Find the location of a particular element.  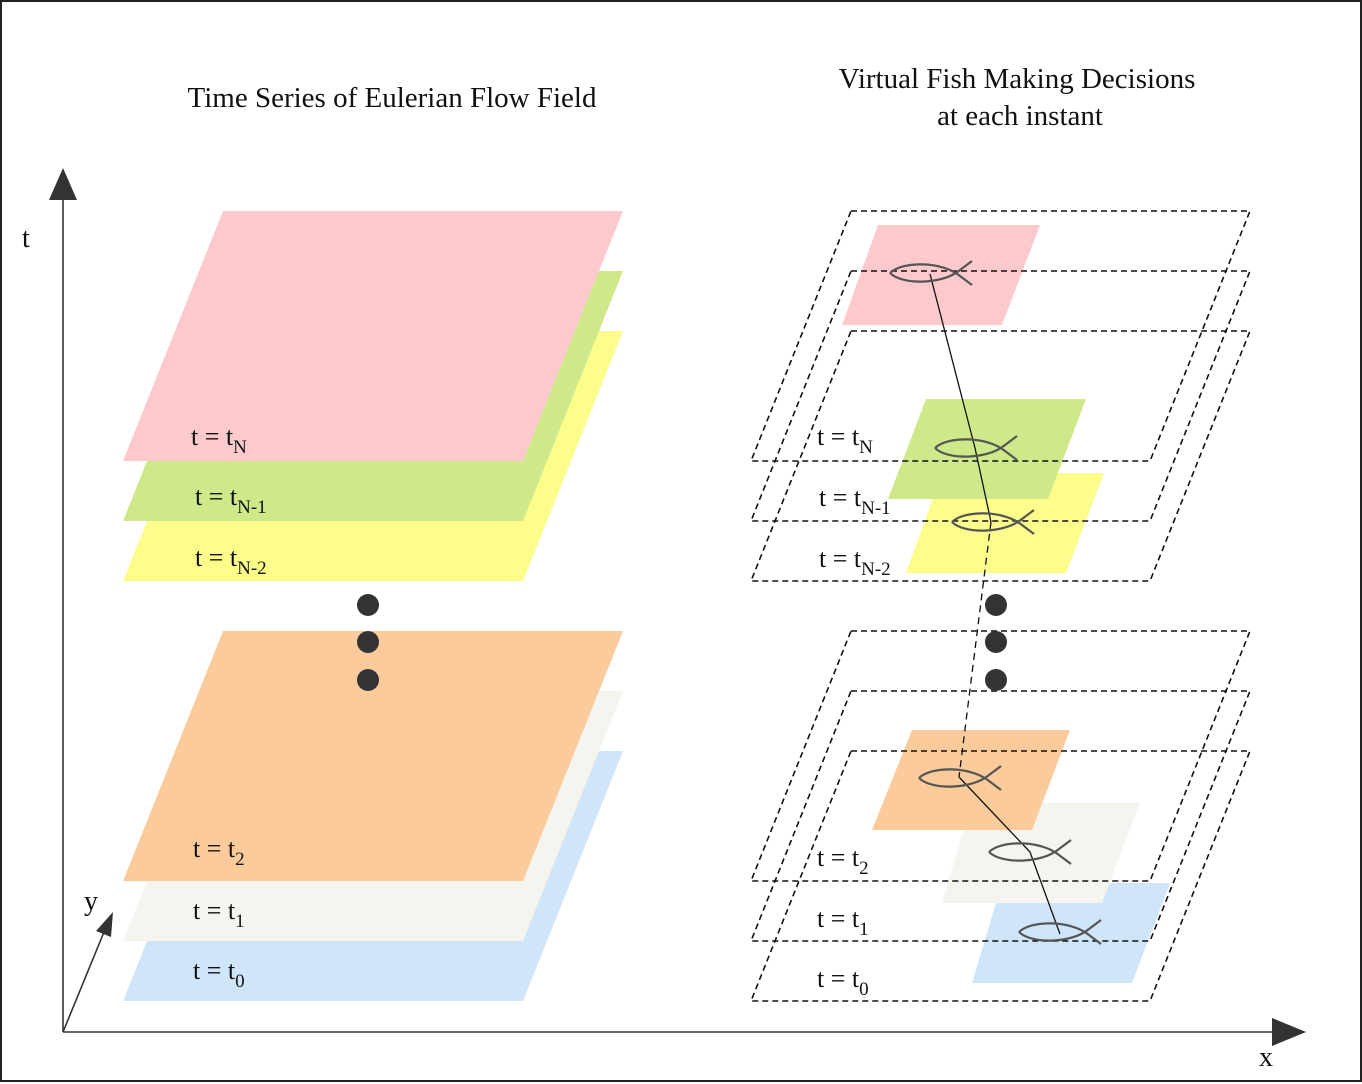

right-label-tN-2-prefix: t = t is located at coordinates (840, 558).